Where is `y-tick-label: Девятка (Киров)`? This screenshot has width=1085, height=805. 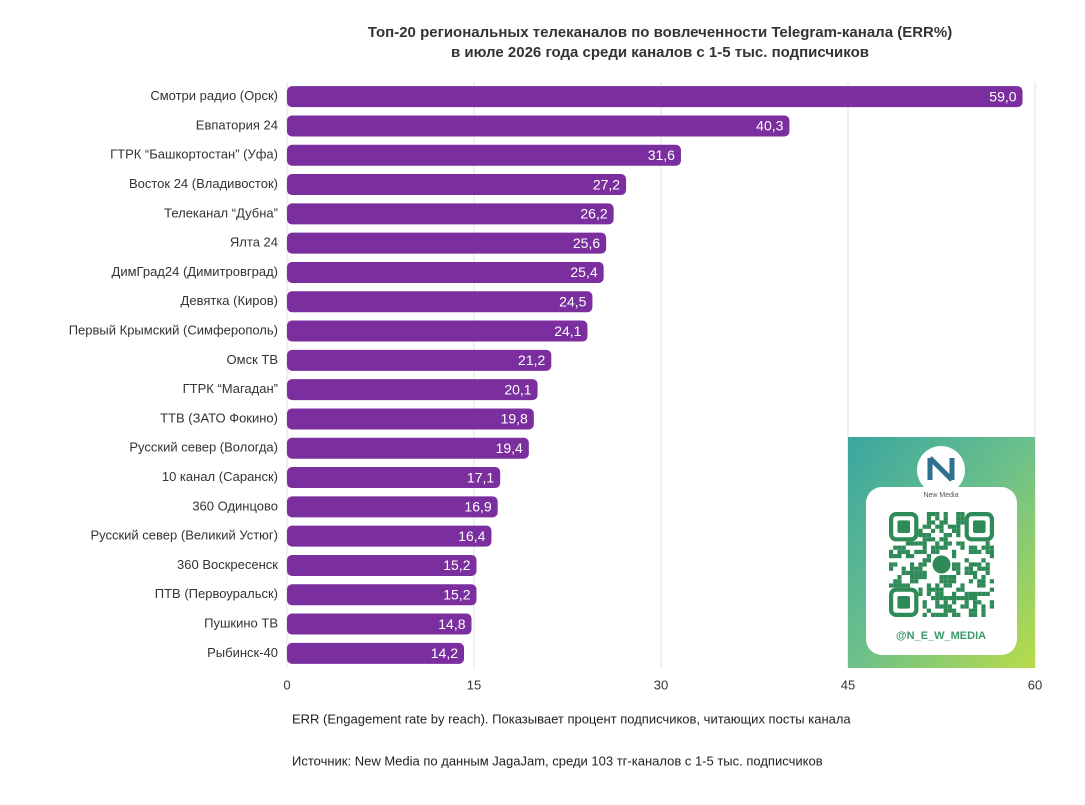
y-tick-label: Девятка (Киров) is located at coordinates (229, 300).